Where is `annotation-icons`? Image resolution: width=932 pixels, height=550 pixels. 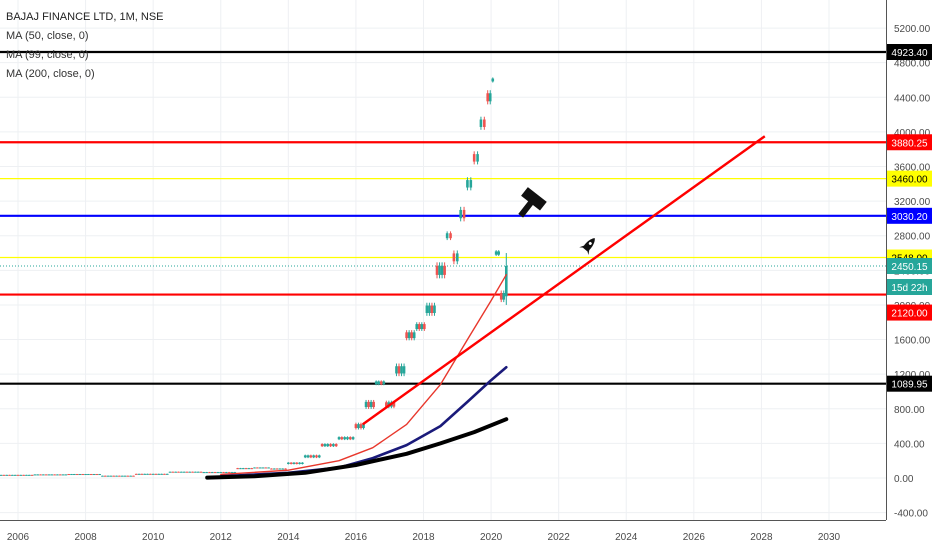
annotation-icons is located at coordinates (556, 221).